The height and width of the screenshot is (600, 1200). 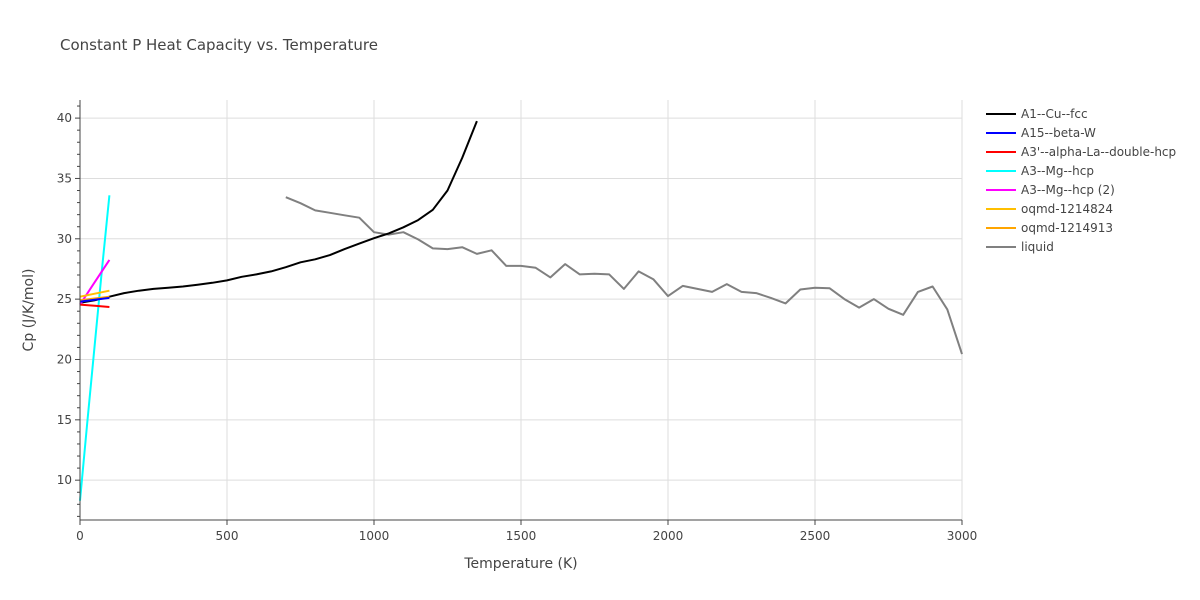 I want to click on y-tick-label: 15, so click(x=64, y=420).